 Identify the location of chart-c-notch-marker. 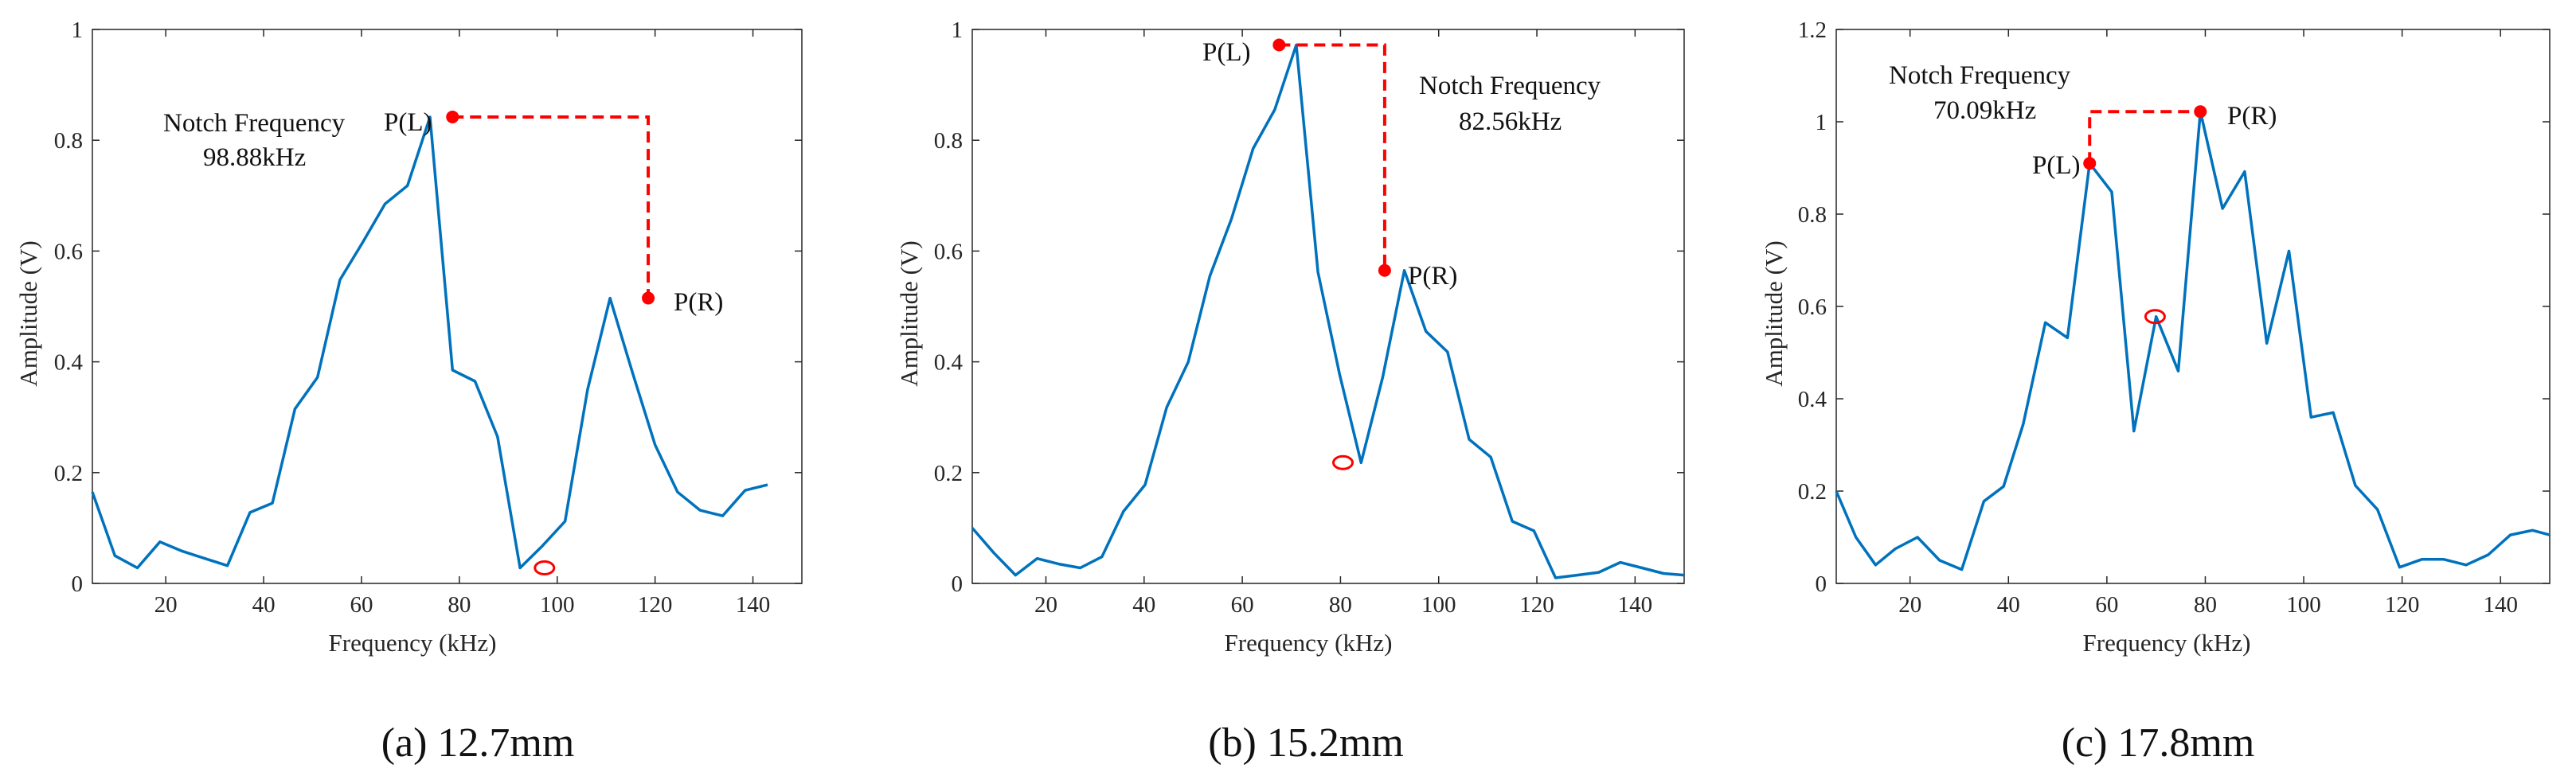
(2155, 317).